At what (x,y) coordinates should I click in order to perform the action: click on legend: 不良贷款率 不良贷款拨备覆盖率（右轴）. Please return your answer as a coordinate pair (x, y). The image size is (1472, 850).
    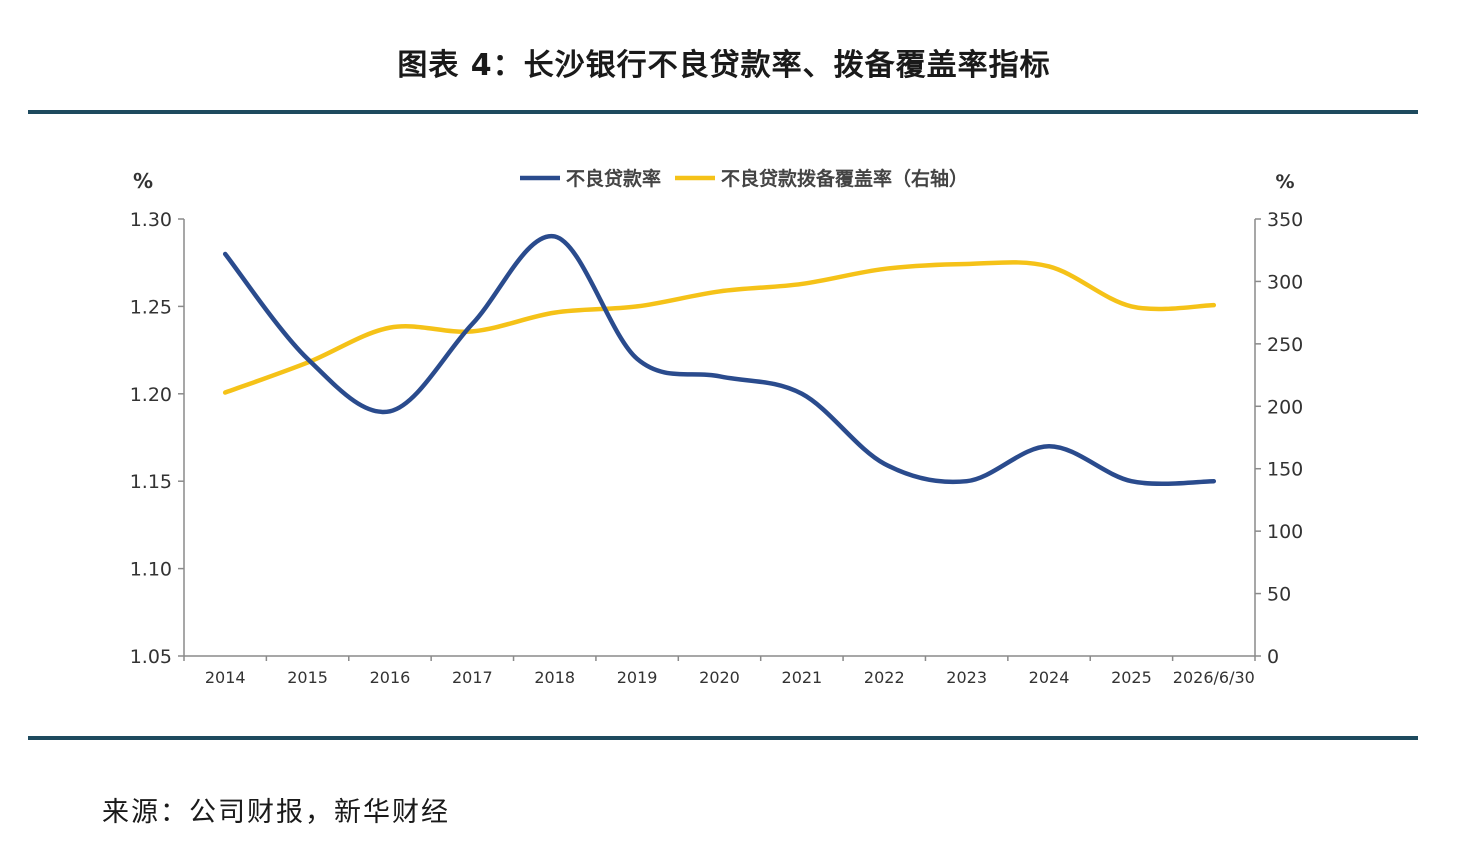
    Looking at the image, I should click on (744, 178).